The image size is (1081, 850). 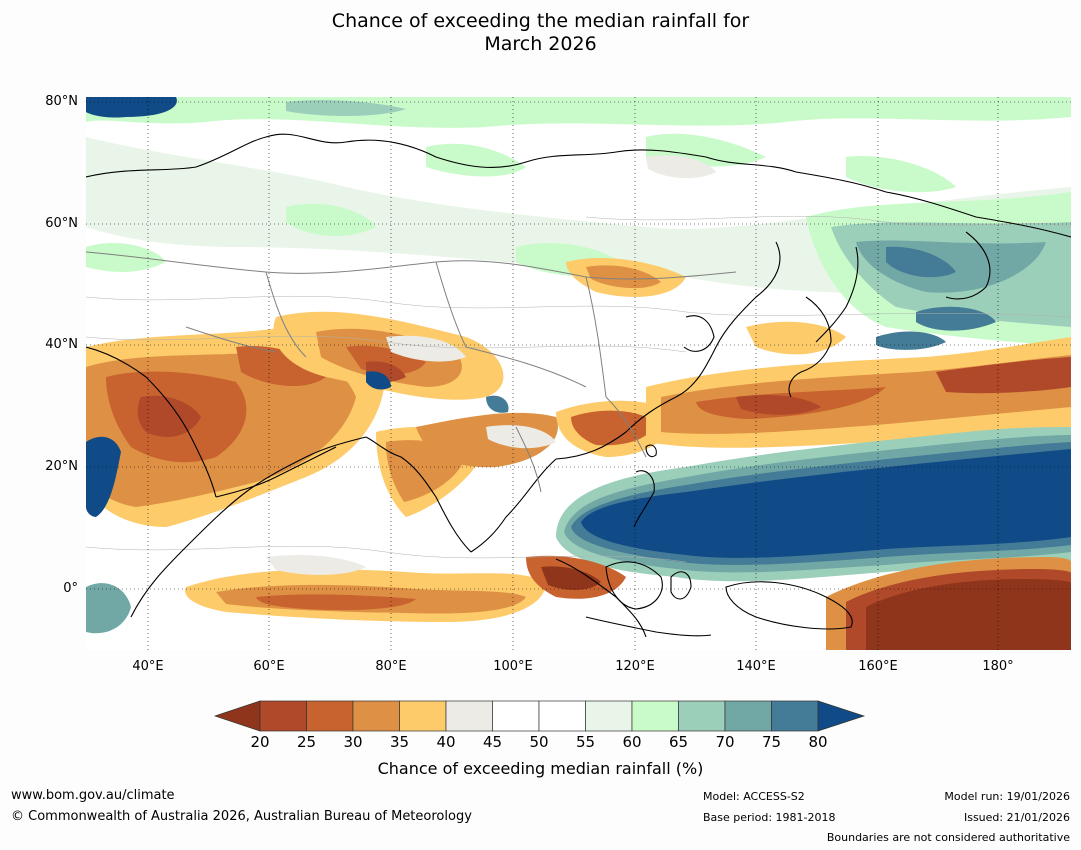 I want to click on colorbar-tick-label: 50, so click(x=539, y=742).